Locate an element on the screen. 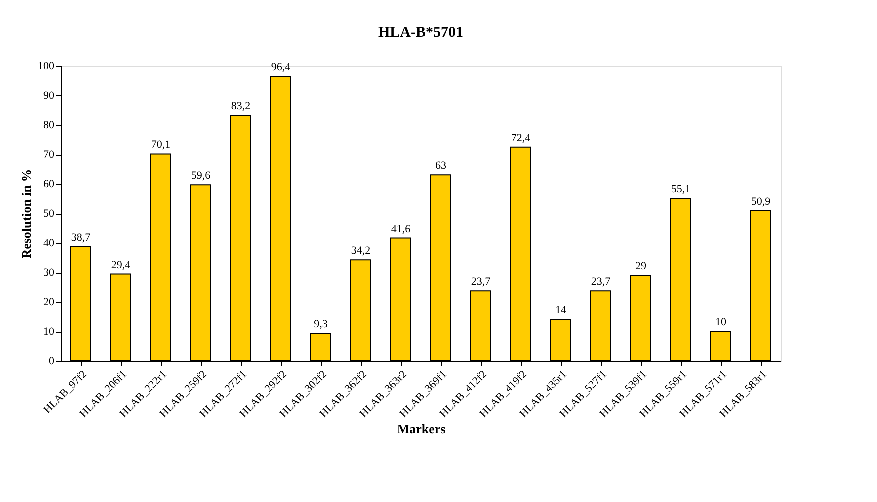  y-tick-label: 60 is located at coordinates (49, 184).